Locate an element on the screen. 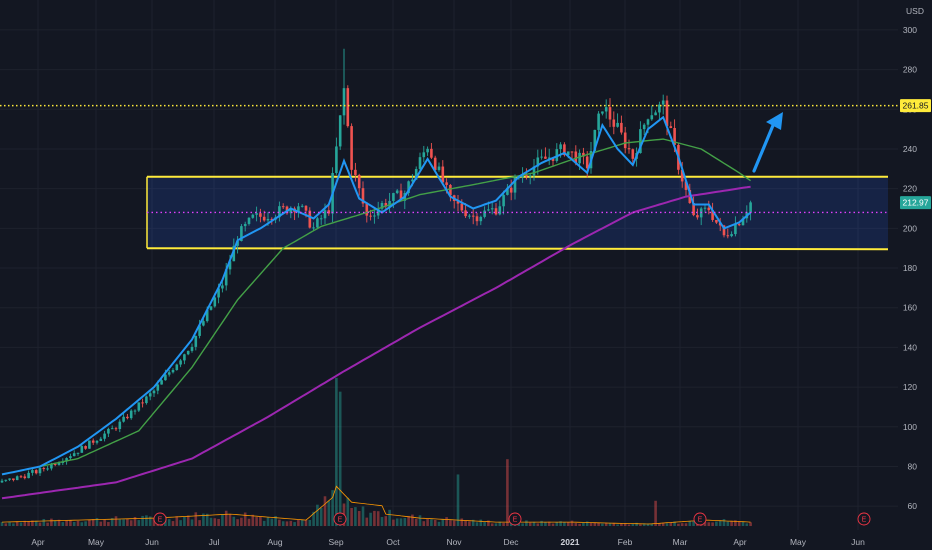 The height and width of the screenshot is (550, 932). y-tick-label: 240 is located at coordinates (910, 149).